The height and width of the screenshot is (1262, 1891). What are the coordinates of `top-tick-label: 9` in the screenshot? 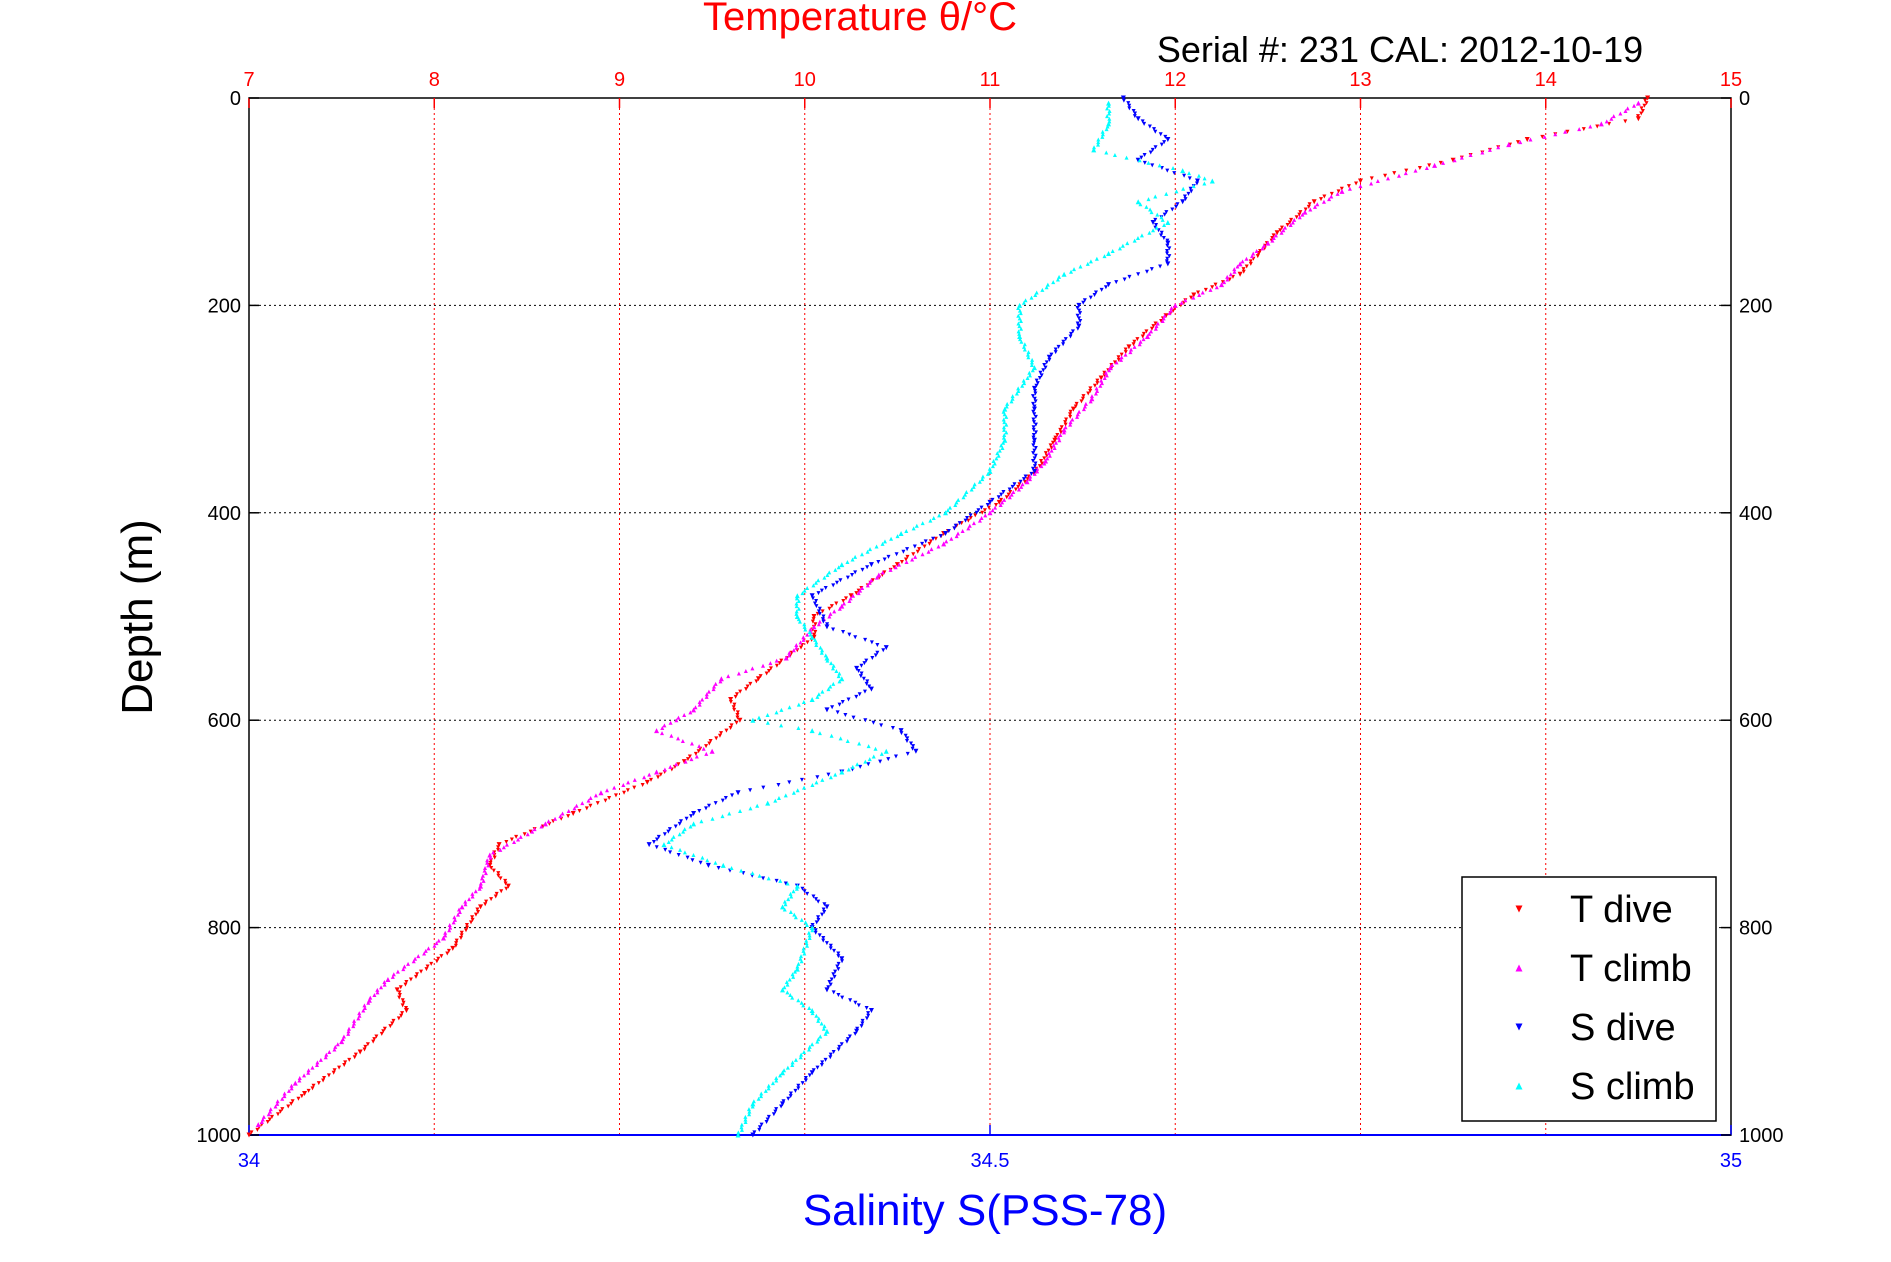 It's located at (619, 80).